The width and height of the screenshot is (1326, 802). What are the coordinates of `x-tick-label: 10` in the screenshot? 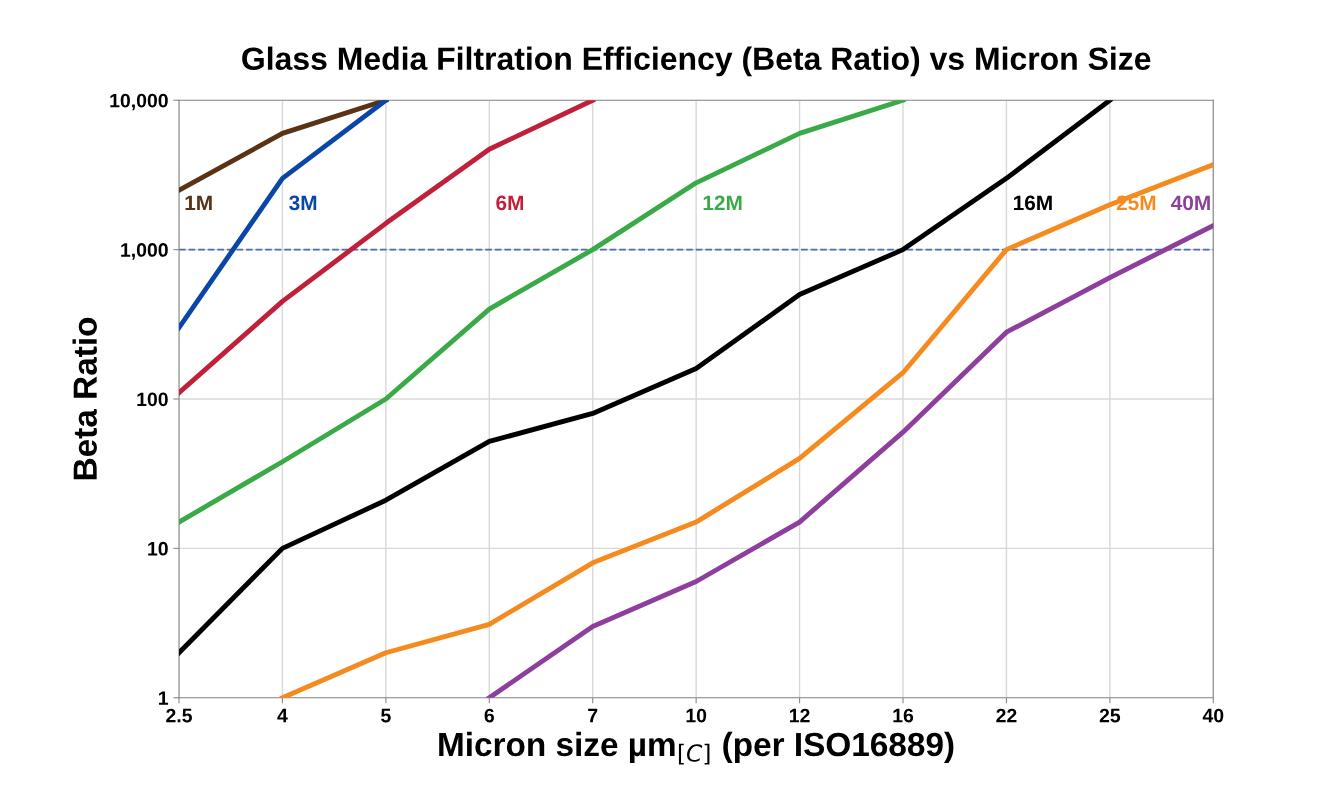 It's located at (696, 715).